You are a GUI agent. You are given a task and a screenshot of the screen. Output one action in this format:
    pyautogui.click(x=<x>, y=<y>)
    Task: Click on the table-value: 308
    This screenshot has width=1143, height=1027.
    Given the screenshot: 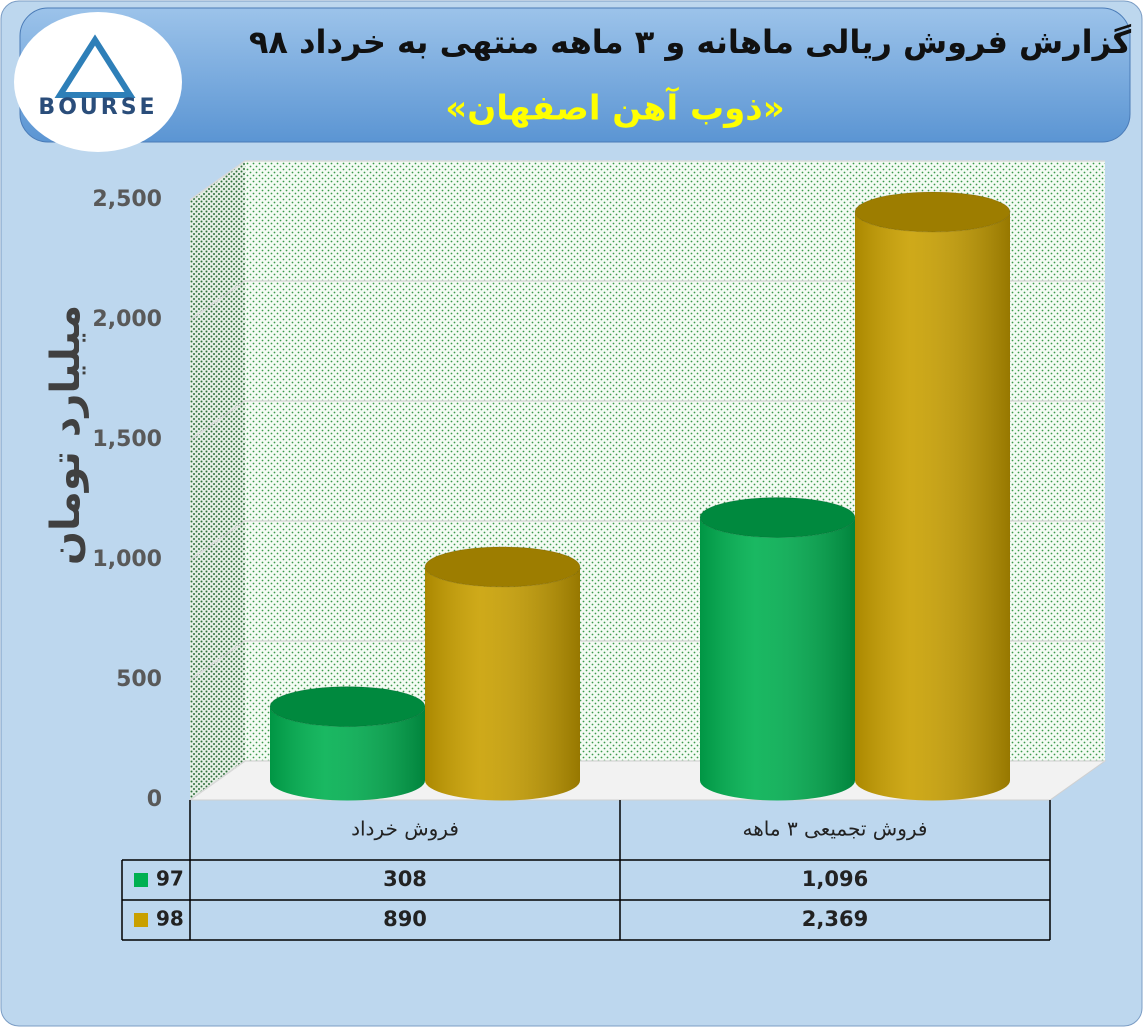 What is the action you would take?
    pyautogui.click(x=405, y=879)
    